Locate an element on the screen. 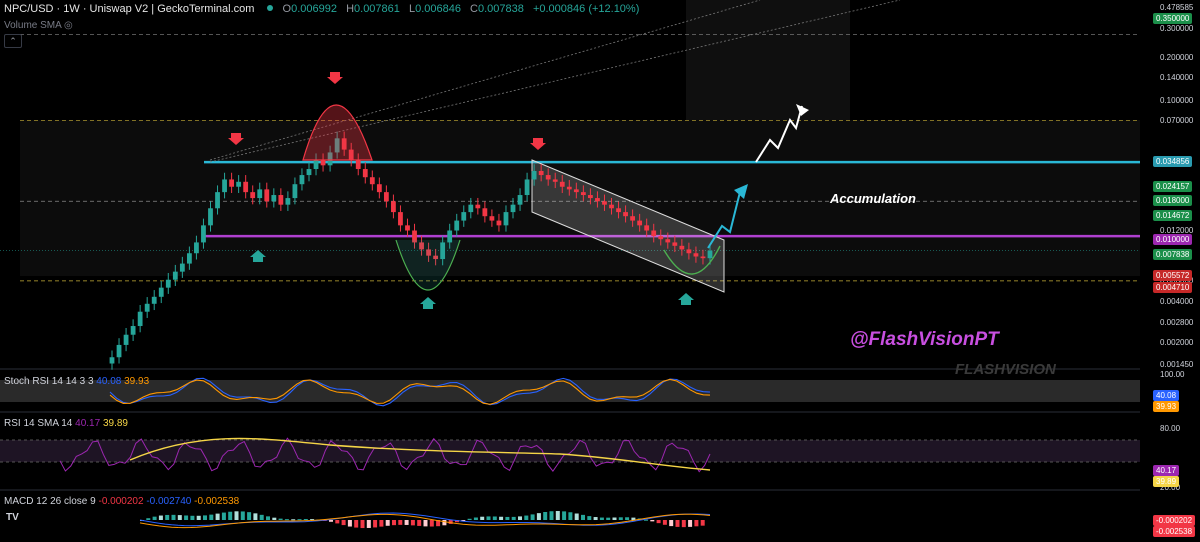 The height and width of the screenshot is (542, 1200). stoch-d-value: 39.93 is located at coordinates (137, 381).